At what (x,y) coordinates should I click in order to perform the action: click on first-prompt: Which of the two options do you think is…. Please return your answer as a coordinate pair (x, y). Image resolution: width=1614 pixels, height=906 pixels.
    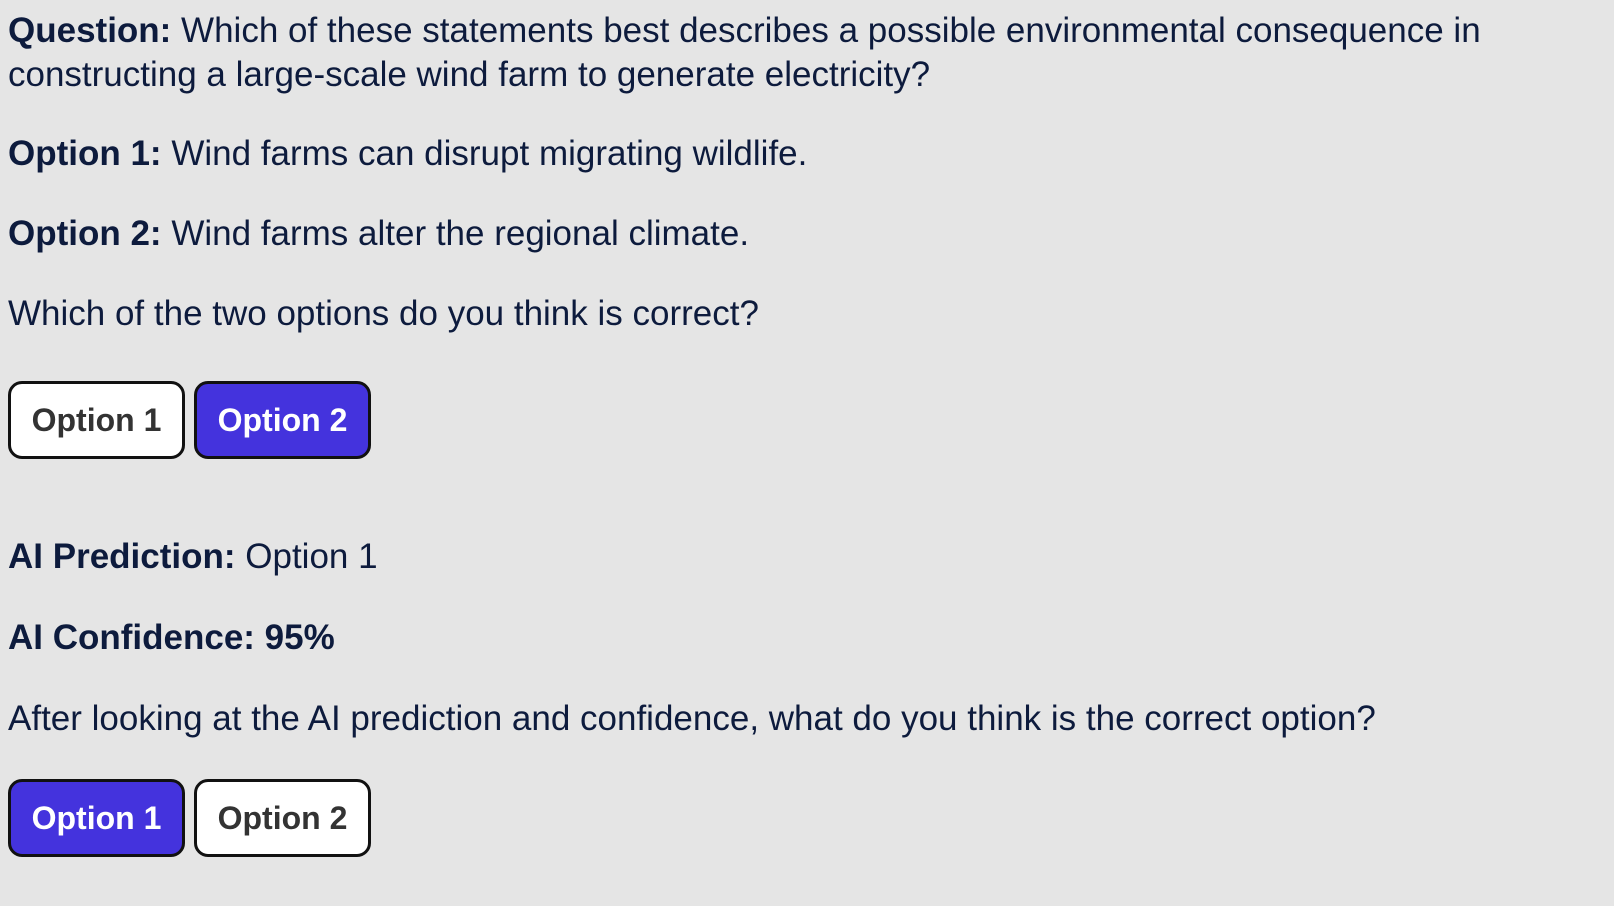
    Looking at the image, I should click on (383, 313).